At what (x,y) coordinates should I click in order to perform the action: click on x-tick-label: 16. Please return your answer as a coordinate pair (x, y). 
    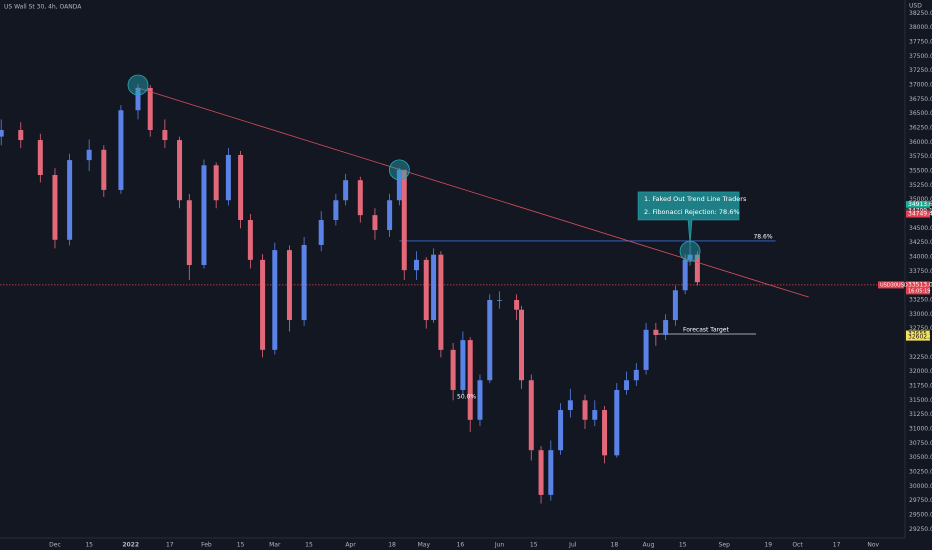
    Looking at the image, I should click on (461, 545).